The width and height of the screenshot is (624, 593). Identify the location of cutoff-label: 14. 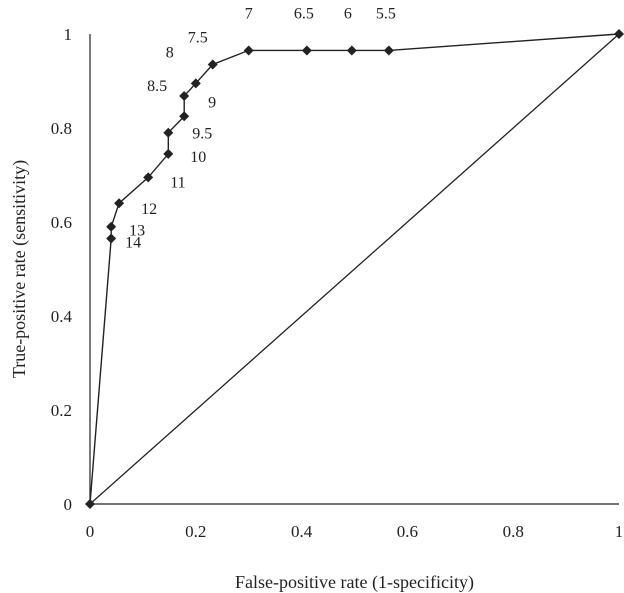
(133, 242).